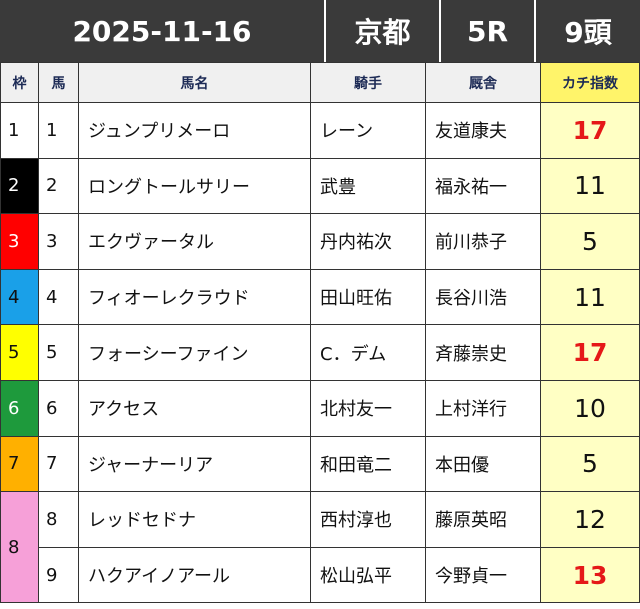 This screenshot has width=640, height=609. What do you see at coordinates (368, 241) in the screenshot?
I see `jockey-name: 丹内祐次` at bounding box center [368, 241].